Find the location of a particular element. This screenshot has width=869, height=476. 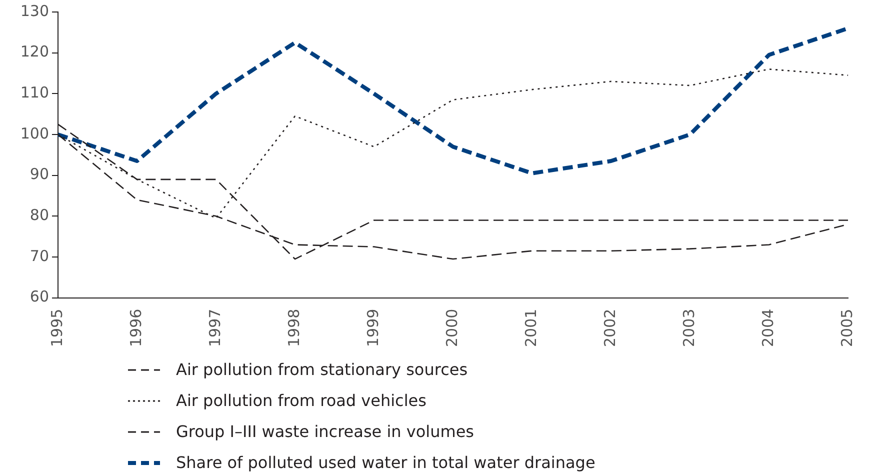

y-tick-label: 130 is located at coordinates (34, 11).